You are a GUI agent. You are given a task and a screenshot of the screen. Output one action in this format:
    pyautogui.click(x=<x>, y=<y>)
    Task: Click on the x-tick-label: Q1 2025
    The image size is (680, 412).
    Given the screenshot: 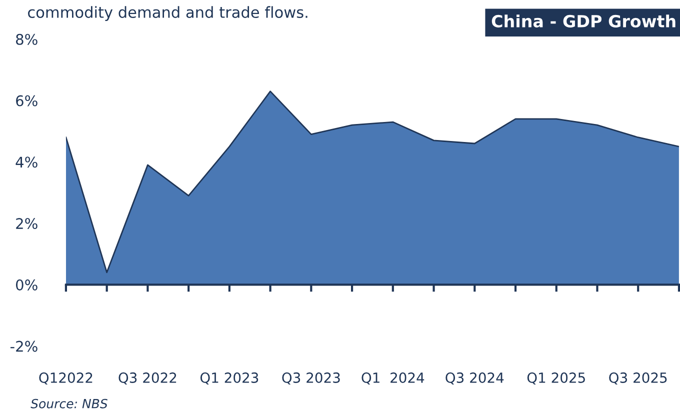 What is the action you would take?
    pyautogui.click(x=556, y=378)
    